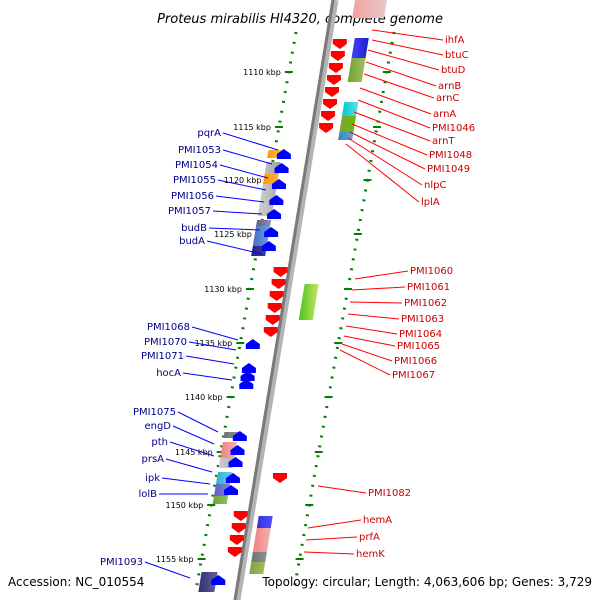  I want to click on gene-label-pth: pth, so click(159, 442).